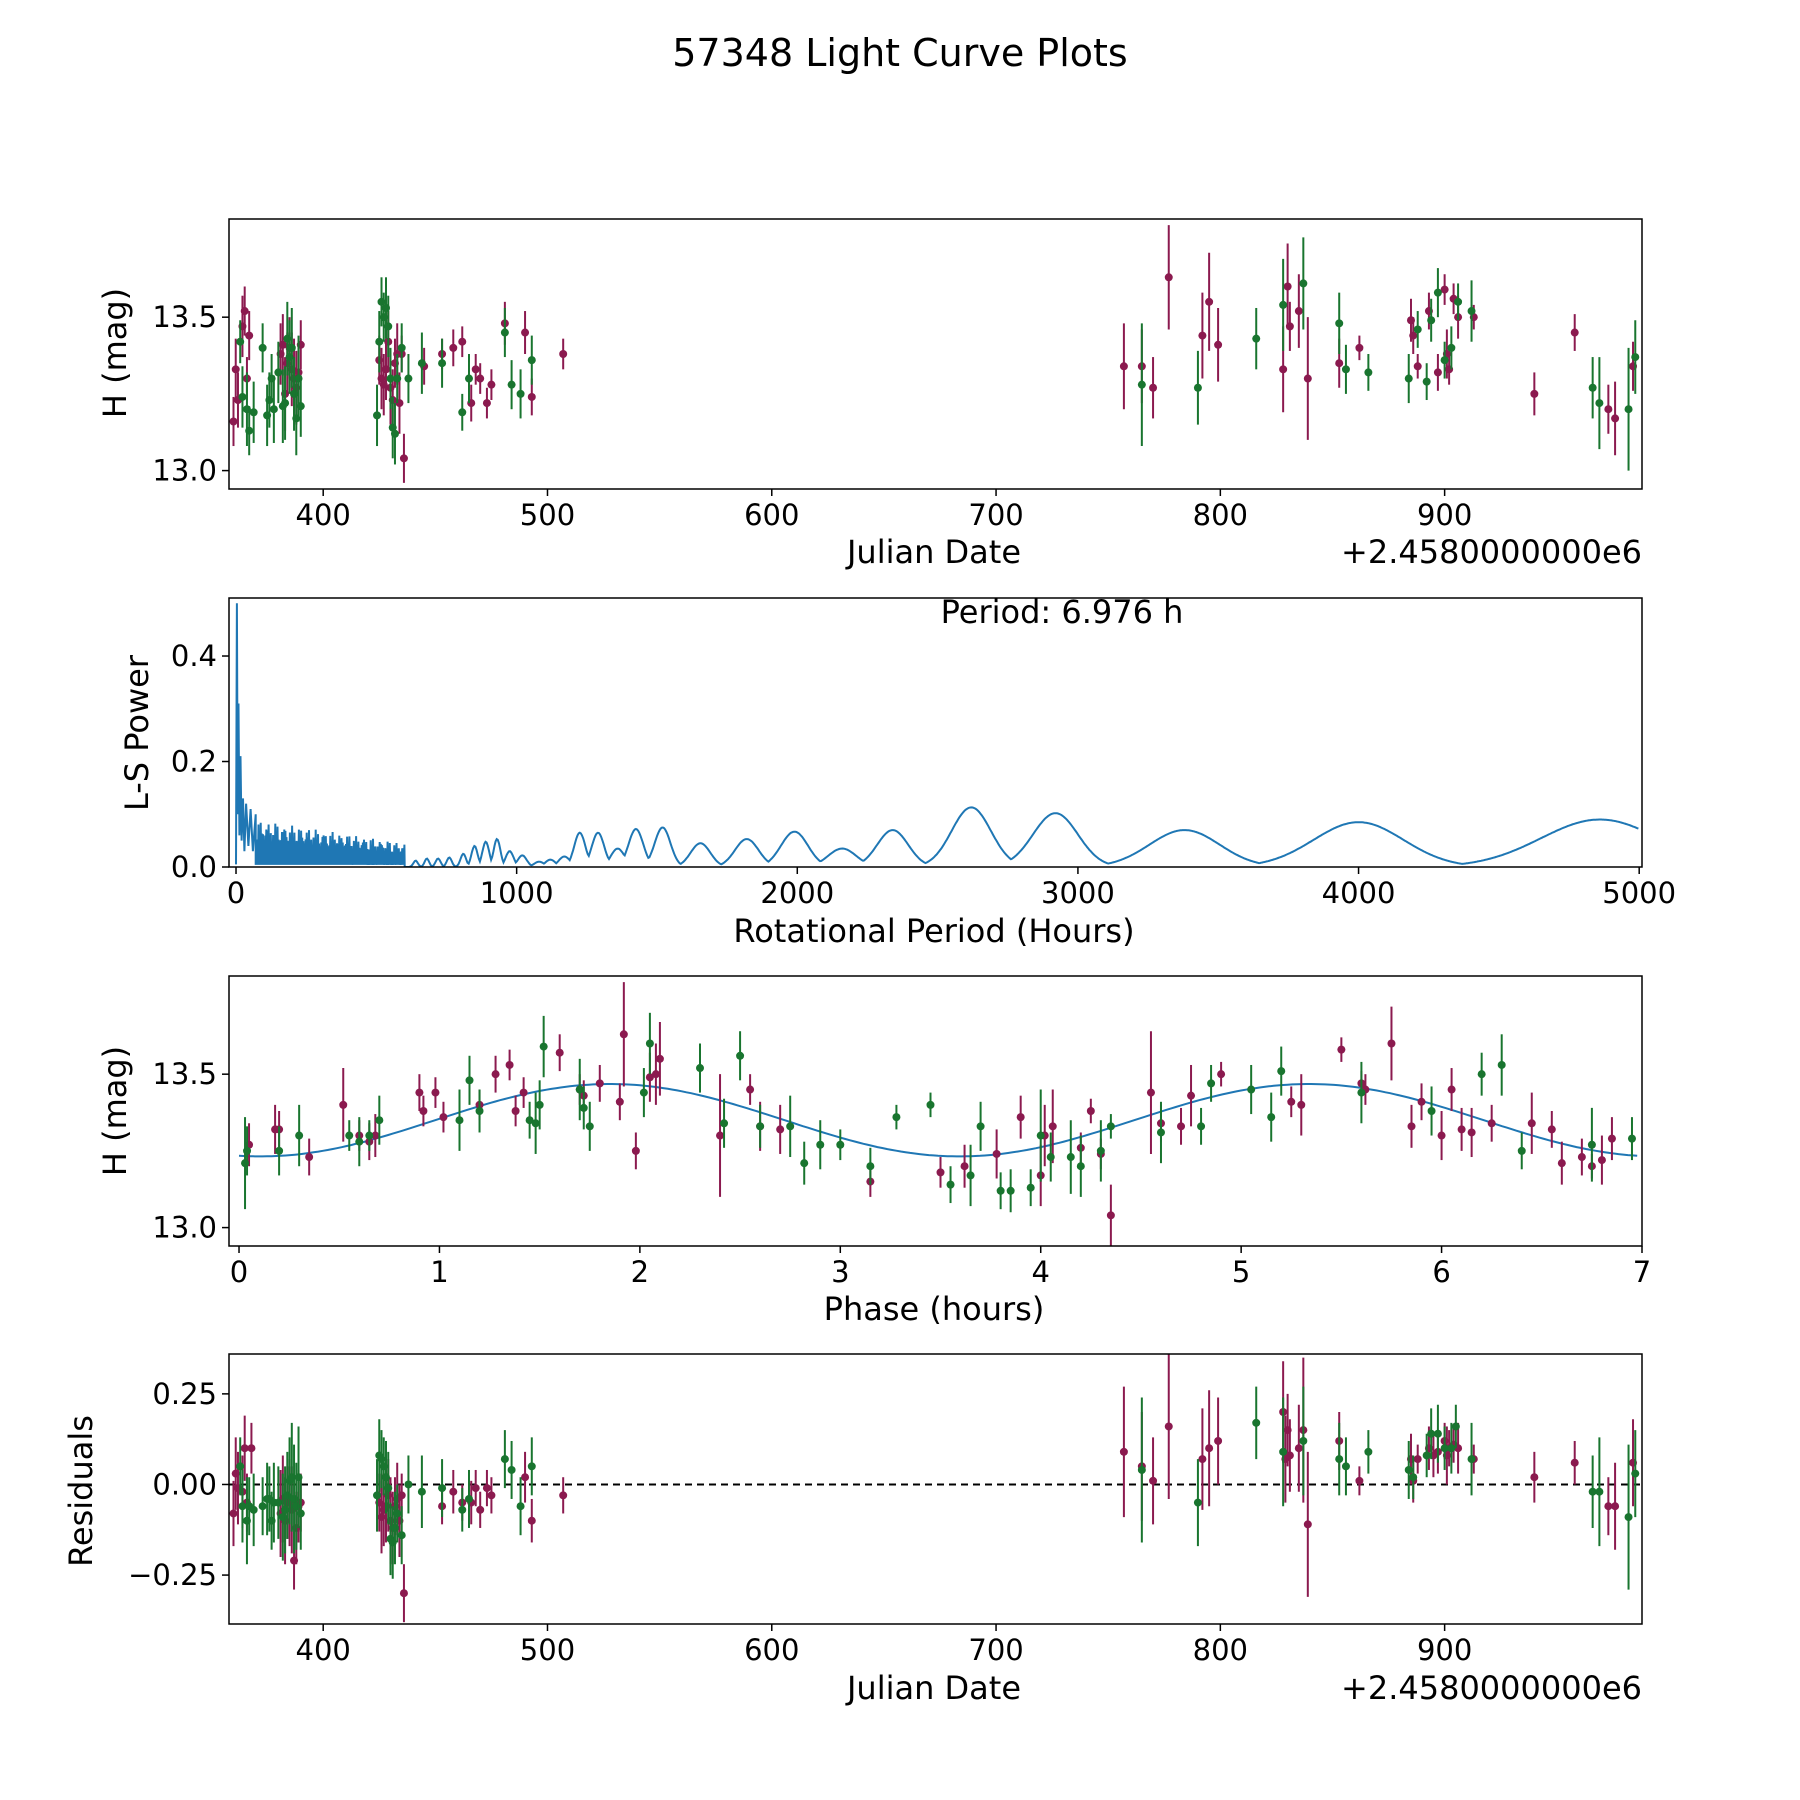  What do you see at coordinates (1444, 1650) in the screenshot?
I see `residuals-xtick-label: 900` at bounding box center [1444, 1650].